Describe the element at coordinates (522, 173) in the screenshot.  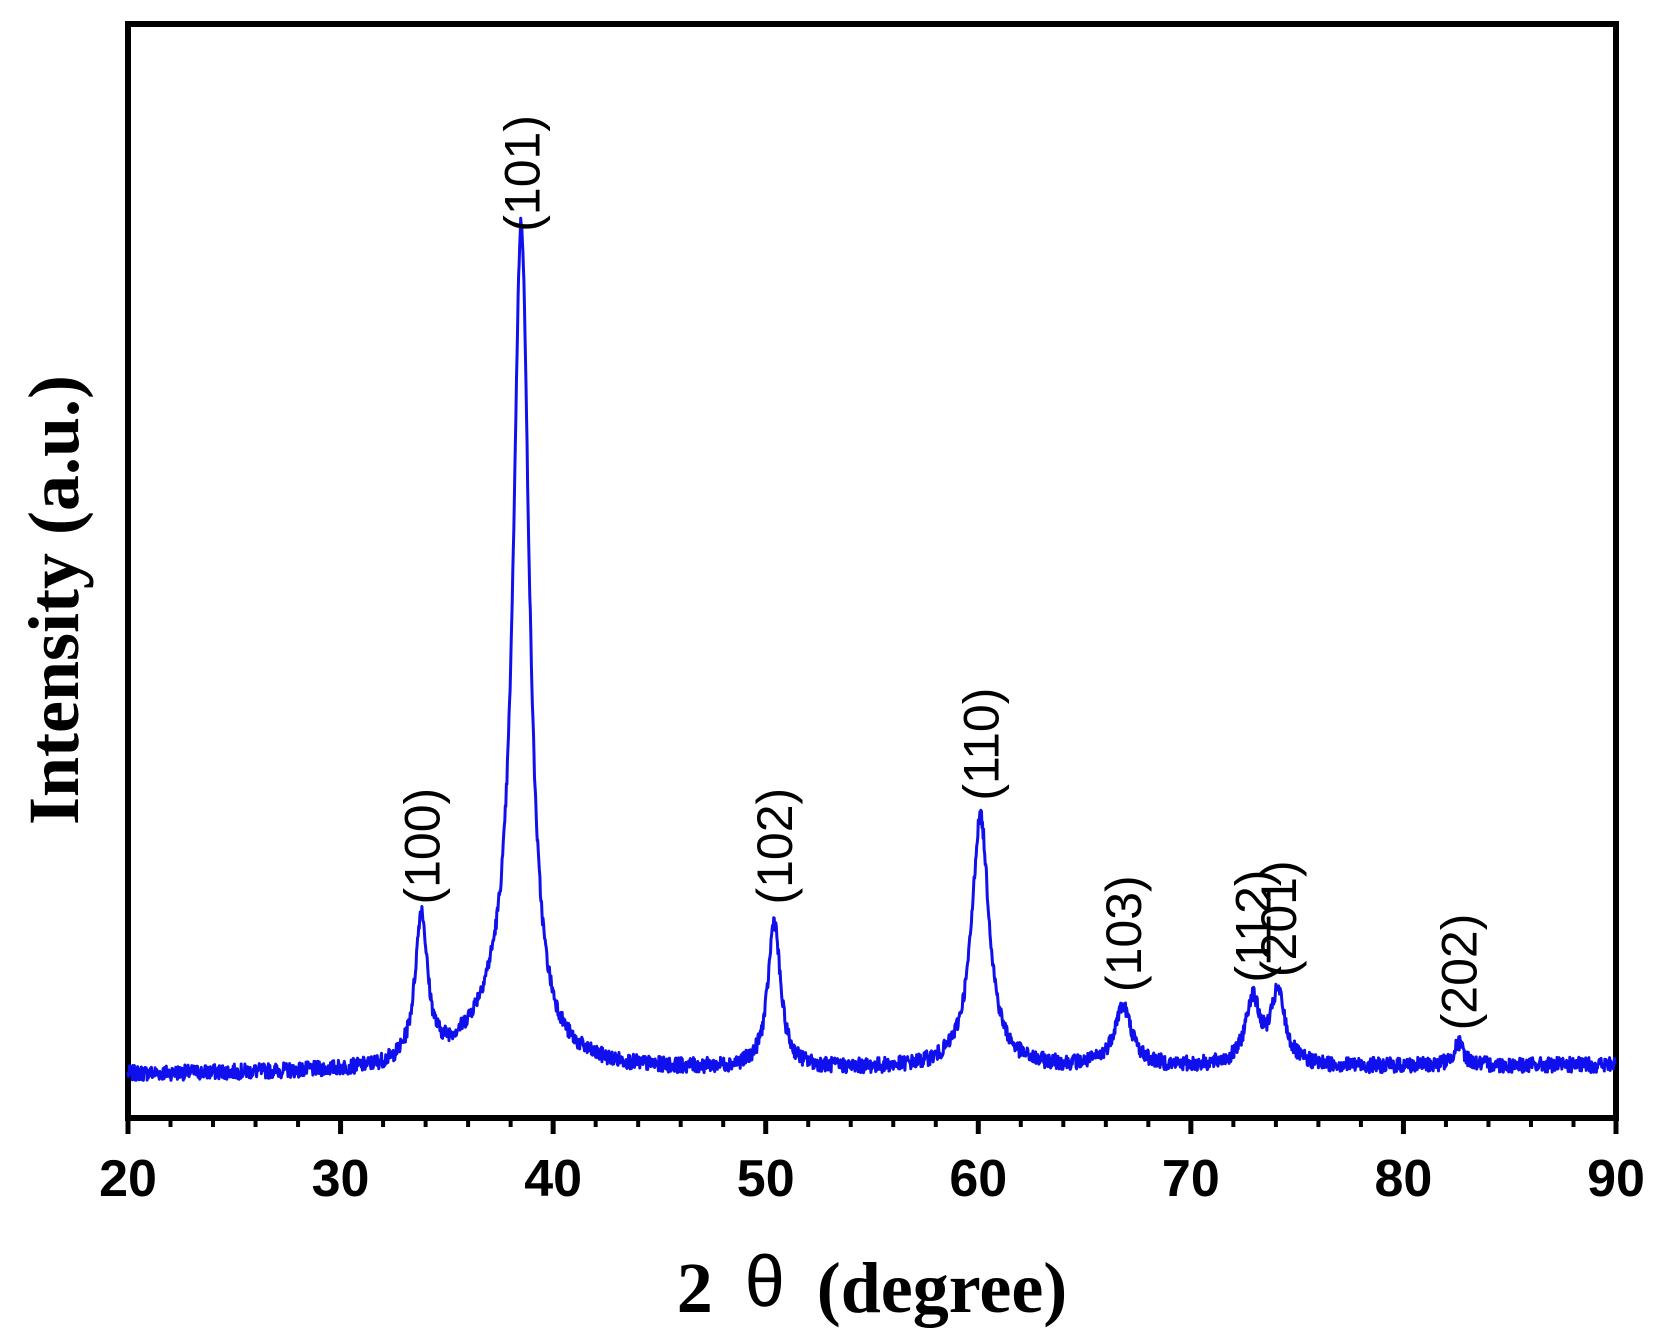
I see `peak-label: (101)` at that location.